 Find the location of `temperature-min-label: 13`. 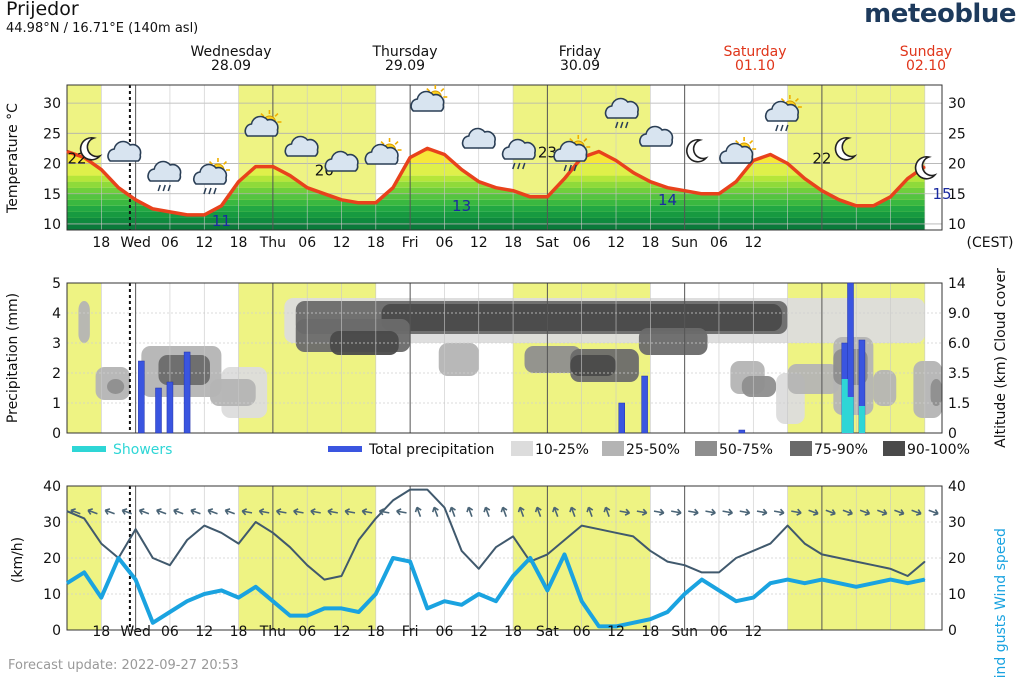

temperature-min-label: 13 is located at coordinates (461, 206).